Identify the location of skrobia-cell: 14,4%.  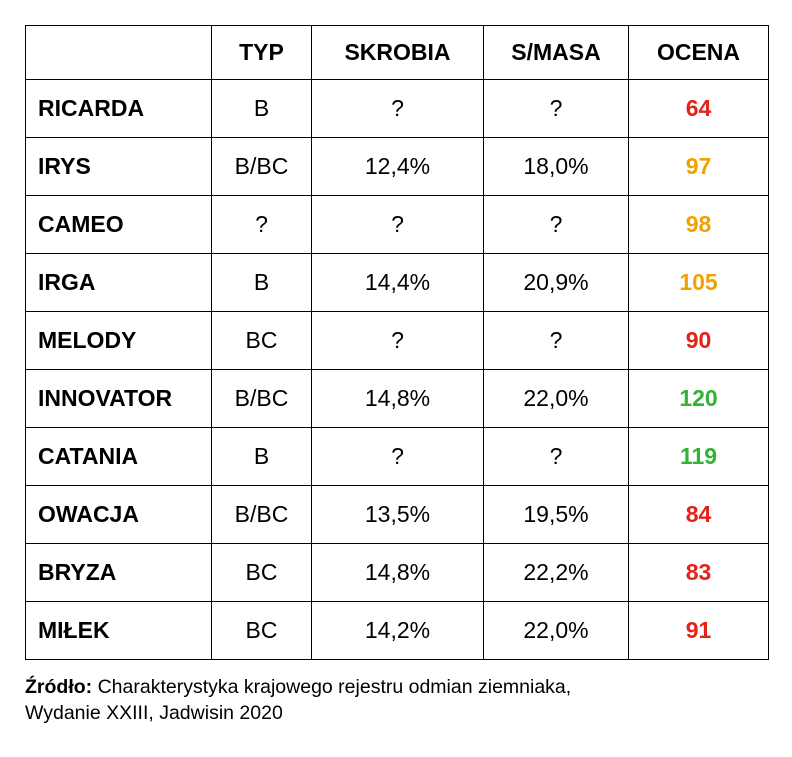
(397, 282).